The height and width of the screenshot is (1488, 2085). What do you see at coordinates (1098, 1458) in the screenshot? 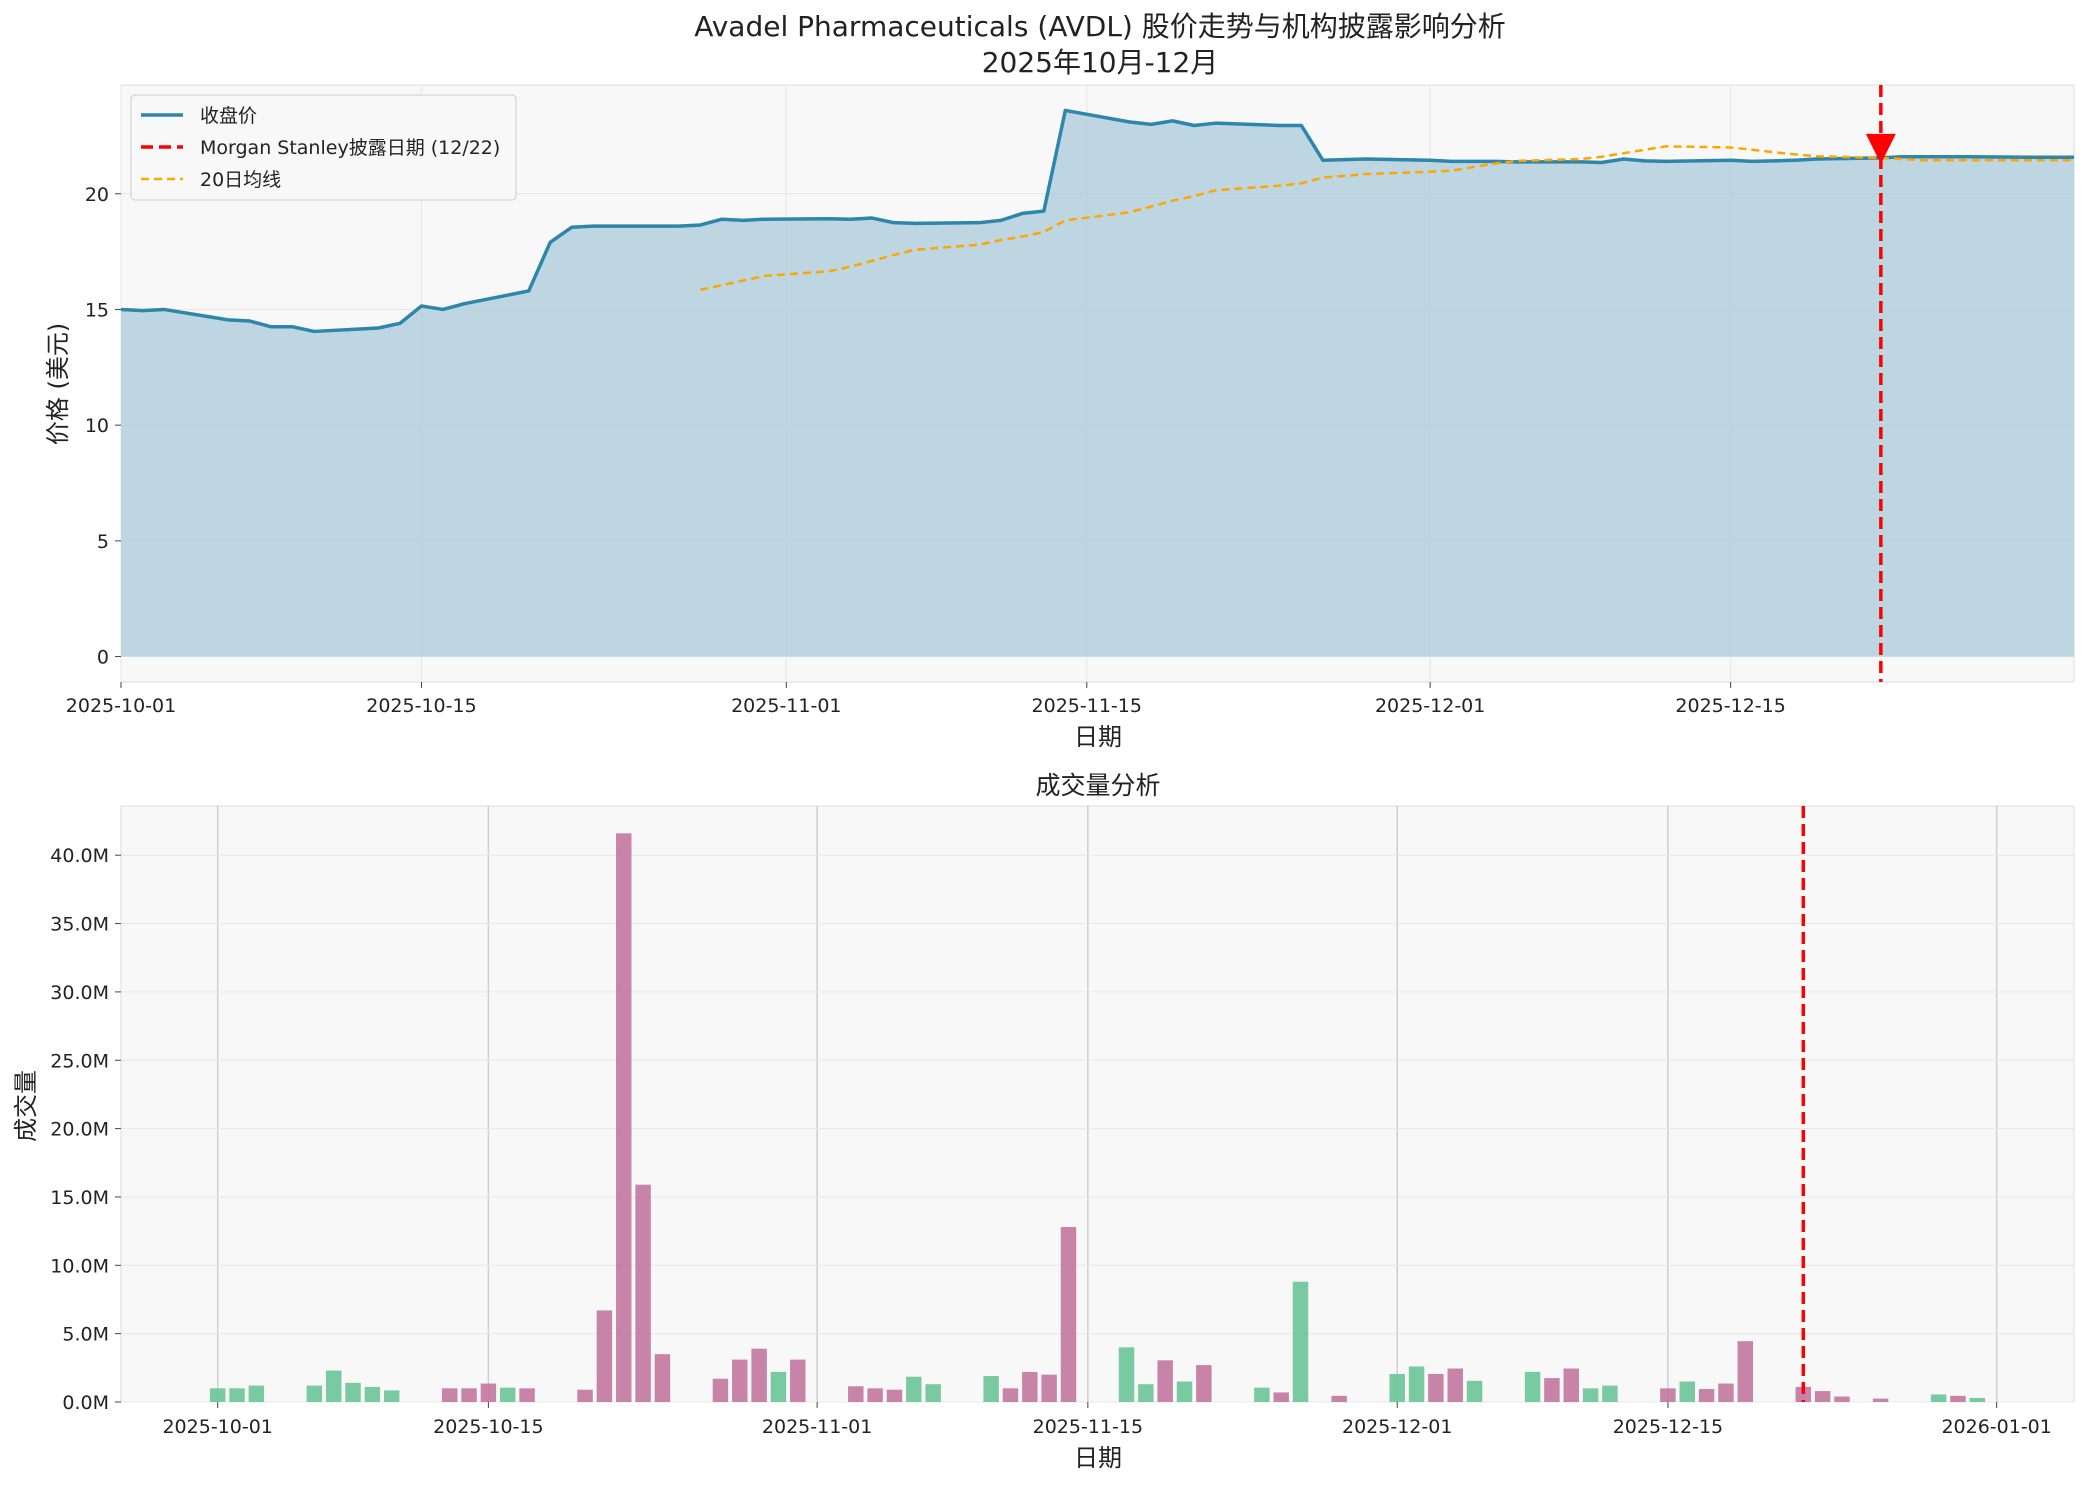
I see `volume-x-axis-label: 日期` at bounding box center [1098, 1458].